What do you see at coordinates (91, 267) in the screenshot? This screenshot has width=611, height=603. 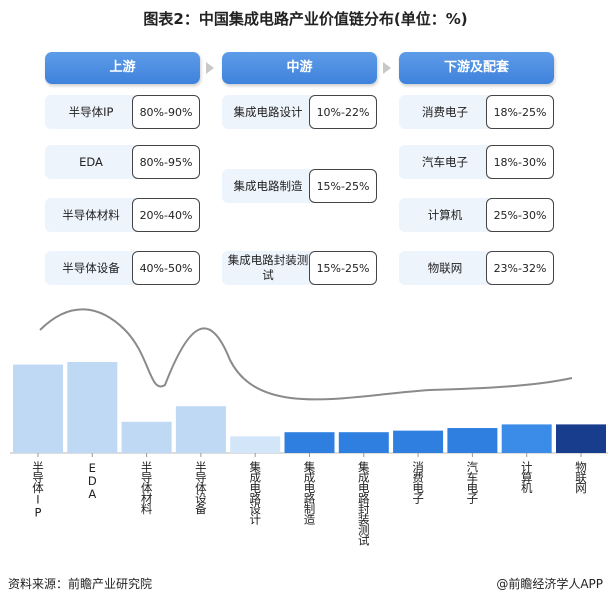 I see `item-label: 半导体设备` at bounding box center [91, 267].